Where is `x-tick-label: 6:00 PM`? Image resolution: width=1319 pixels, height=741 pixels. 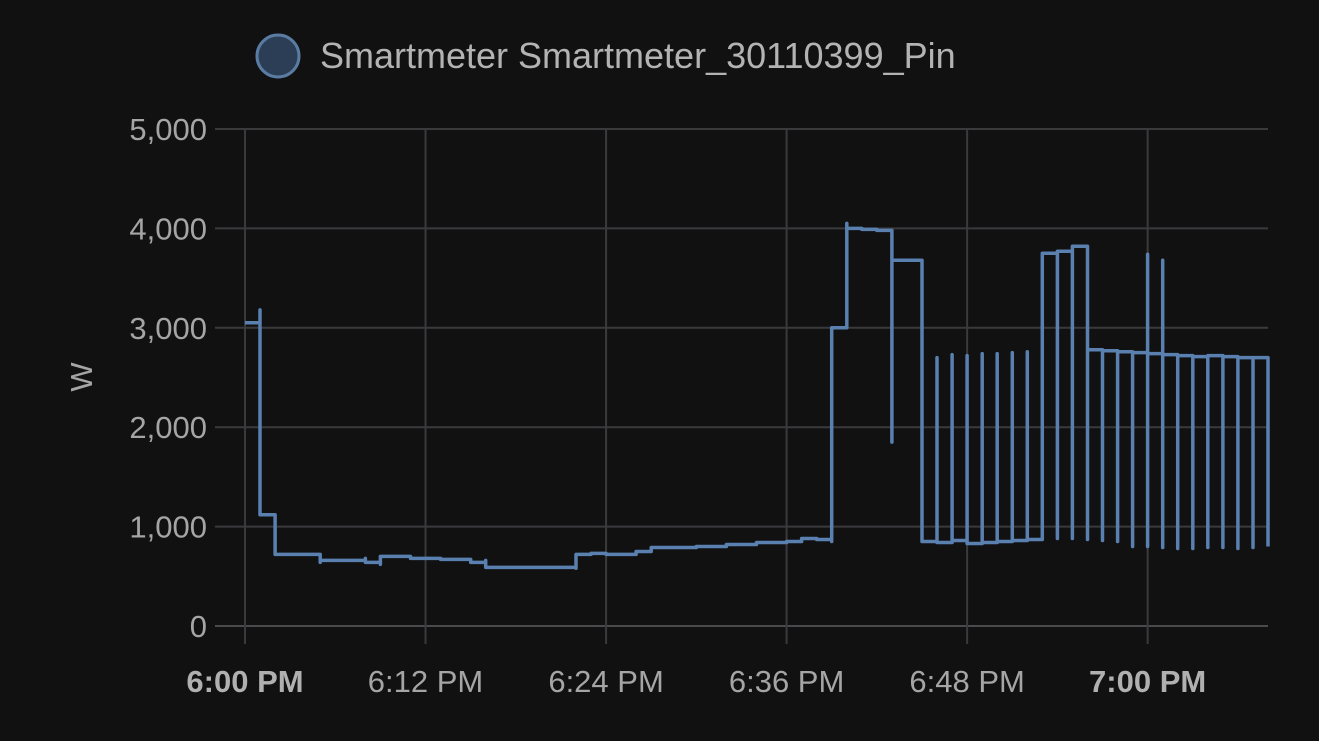
x-tick-label: 6:00 PM is located at coordinates (244, 681).